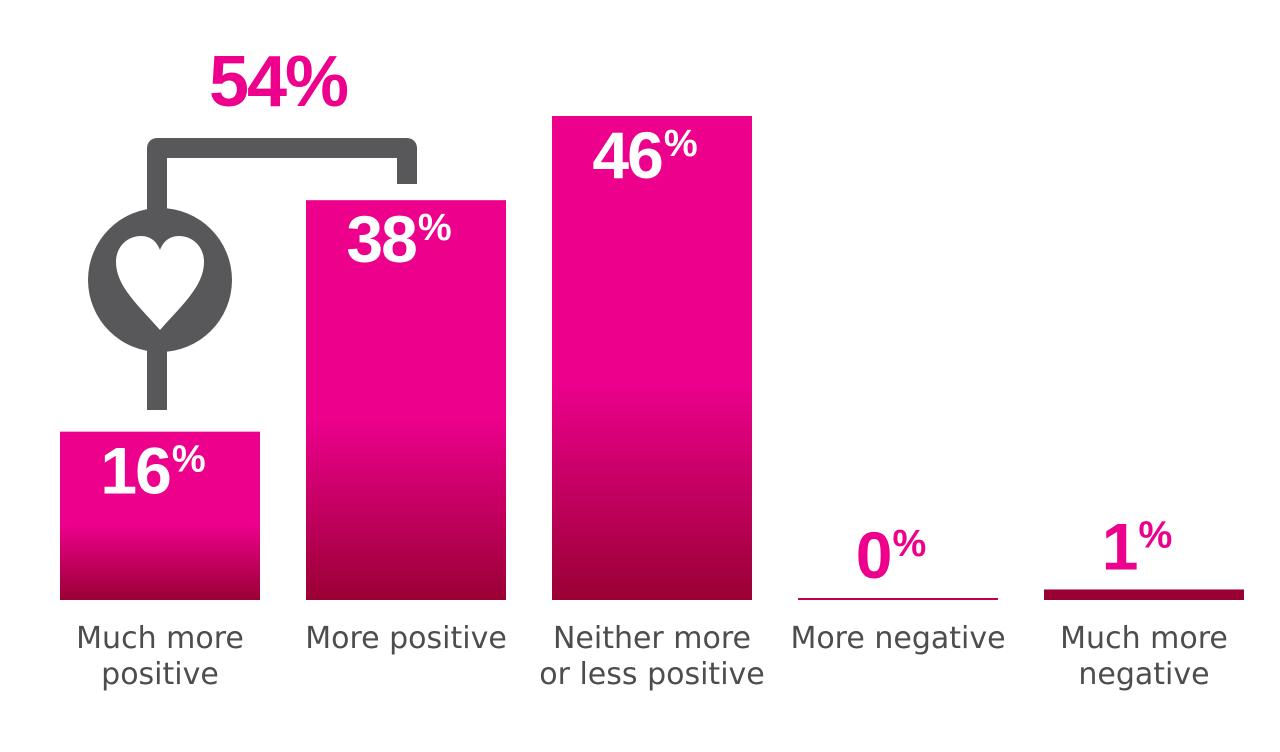 The height and width of the screenshot is (752, 1280). I want to click on value-label-1: 38%, so click(398, 239).